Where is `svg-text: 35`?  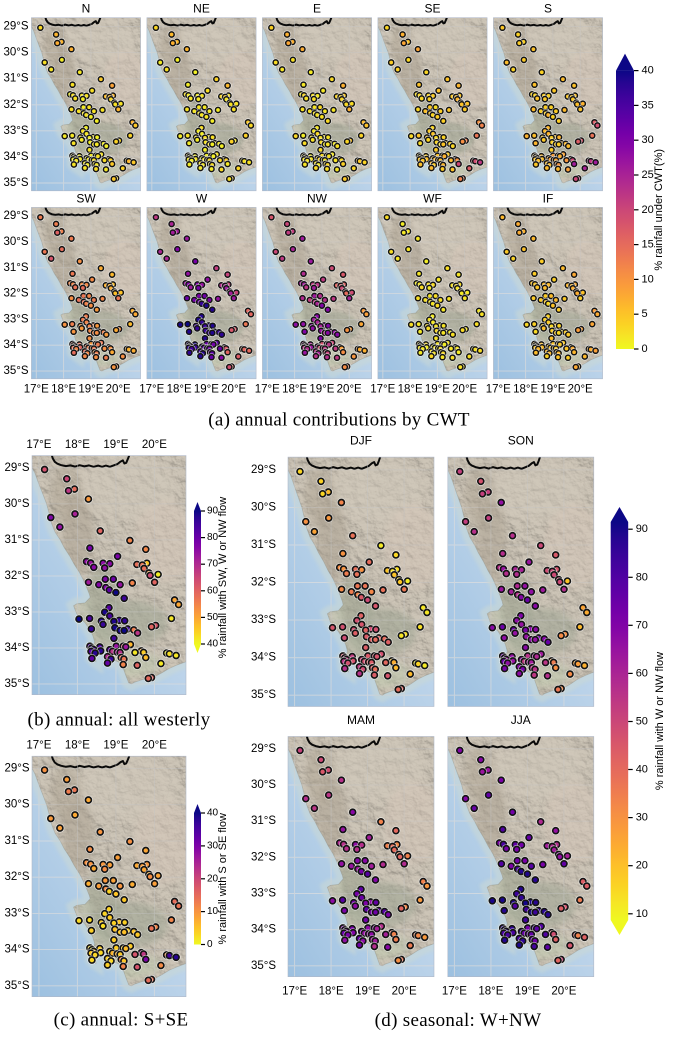 svg-text: 35 is located at coordinates (648, 105).